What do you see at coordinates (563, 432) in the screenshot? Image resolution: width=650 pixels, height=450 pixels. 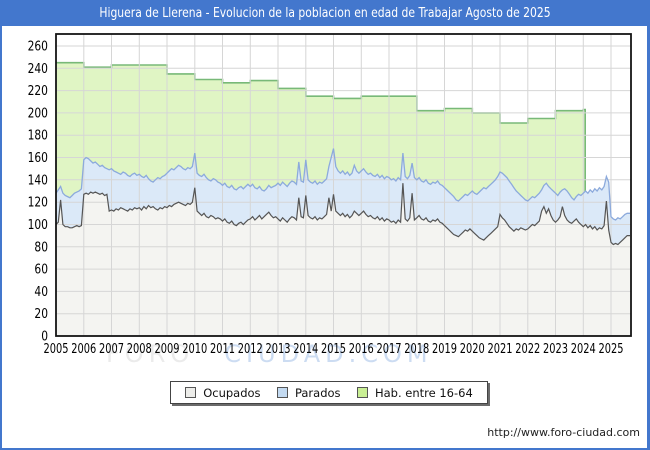 I see `footer-url: http://www.foro-ciudad.com` at bounding box center [563, 432].